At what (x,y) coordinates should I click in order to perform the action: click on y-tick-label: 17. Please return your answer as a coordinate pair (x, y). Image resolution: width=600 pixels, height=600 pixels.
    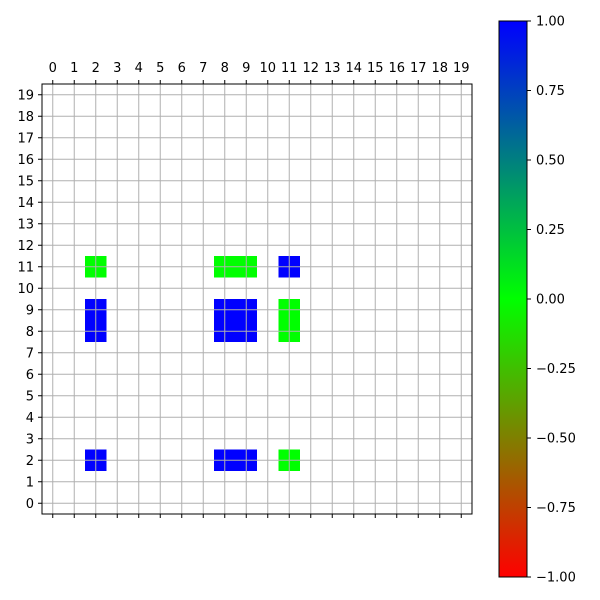
    Looking at the image, I should click on (25, 138).